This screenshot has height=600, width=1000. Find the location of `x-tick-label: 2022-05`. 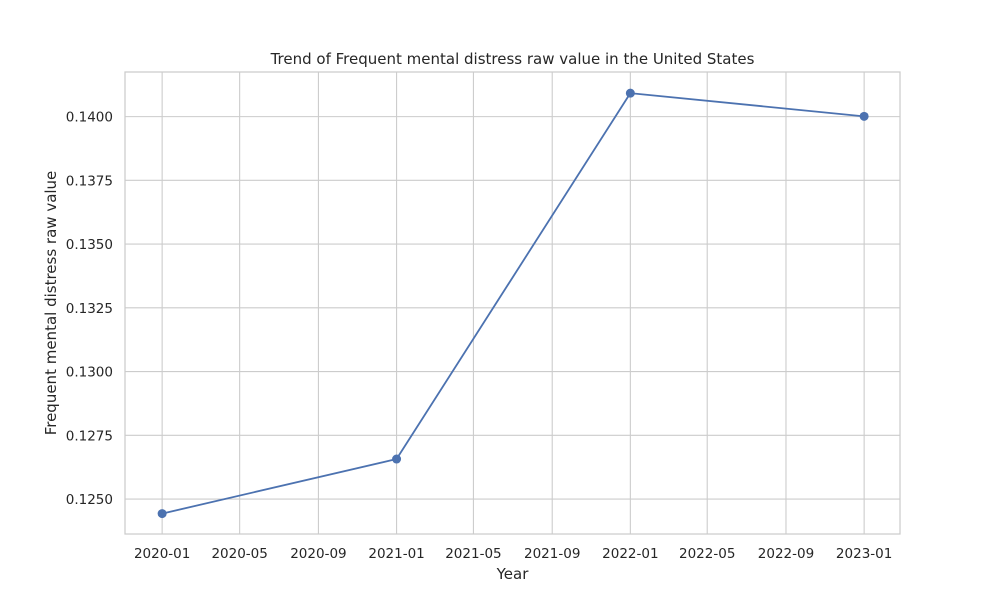

x-tick-label: 2022-05 is located at coordinates (707, 554).